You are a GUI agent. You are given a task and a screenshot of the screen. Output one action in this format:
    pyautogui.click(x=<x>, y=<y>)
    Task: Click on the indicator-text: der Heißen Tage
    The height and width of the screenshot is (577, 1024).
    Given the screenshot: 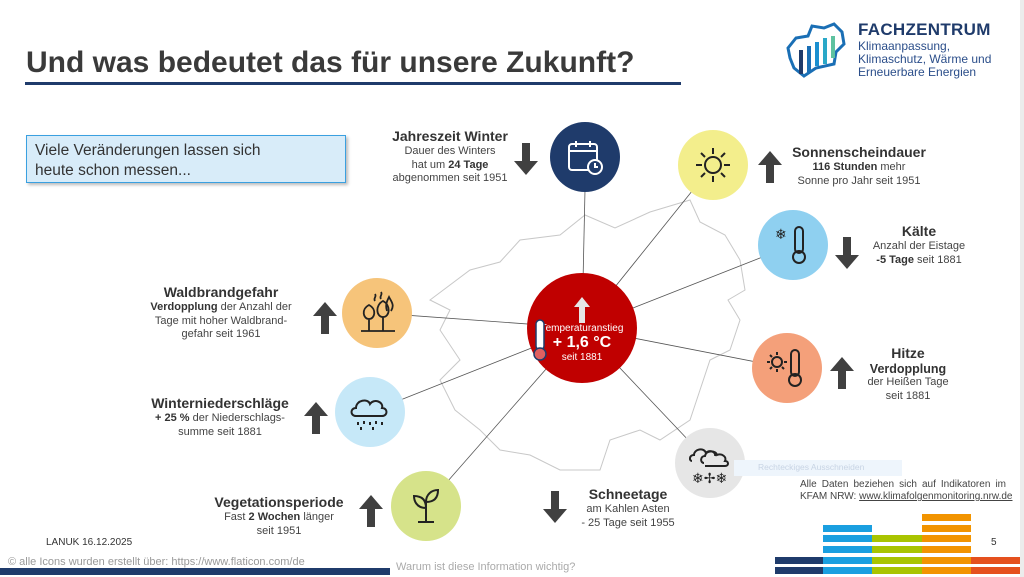 What is the action you would take?
    pyautogui.click(x=908, y=382)
    